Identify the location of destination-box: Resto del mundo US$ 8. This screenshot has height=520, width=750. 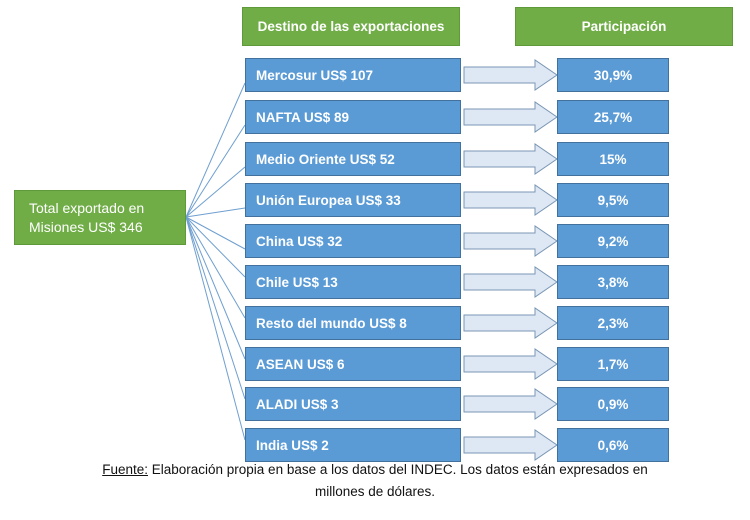
(353, 323).